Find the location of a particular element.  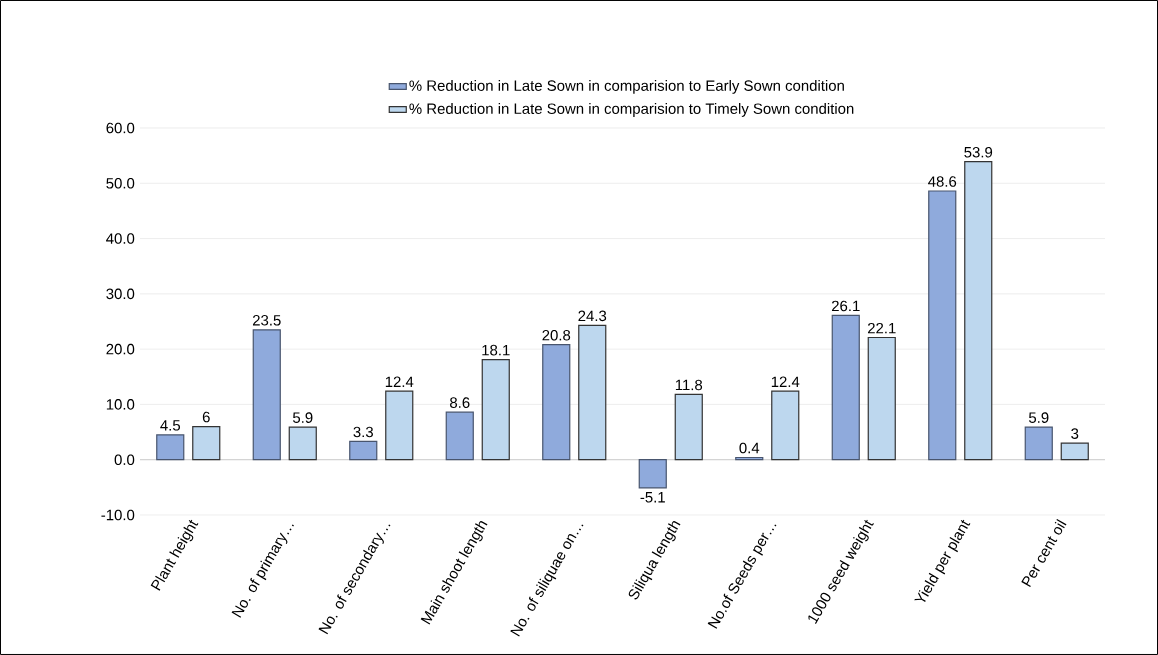

data-label: 4.5 is located at coordinates (170, 425).